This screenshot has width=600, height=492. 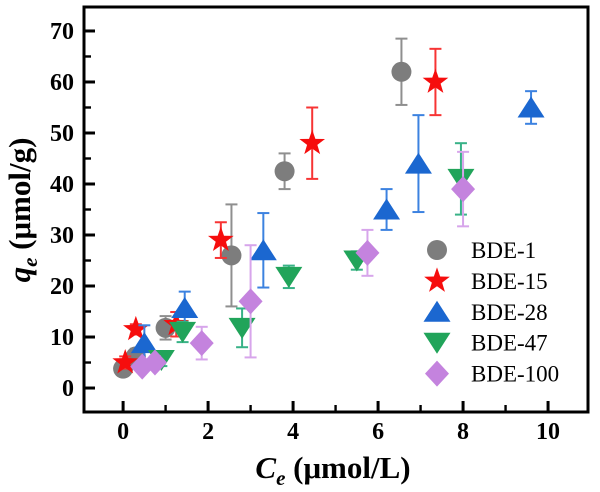 What do you see at coordinates (62, 134) in the screenshot?
I see `y-tick-label: 50` at bounding box center [62, 134].